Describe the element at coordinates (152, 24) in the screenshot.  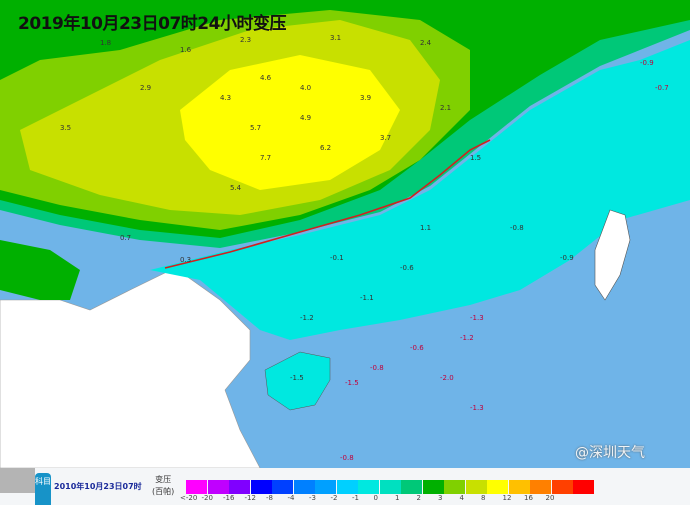
I see `map-title: 2019年10月23日07时24小时变压` at that location.